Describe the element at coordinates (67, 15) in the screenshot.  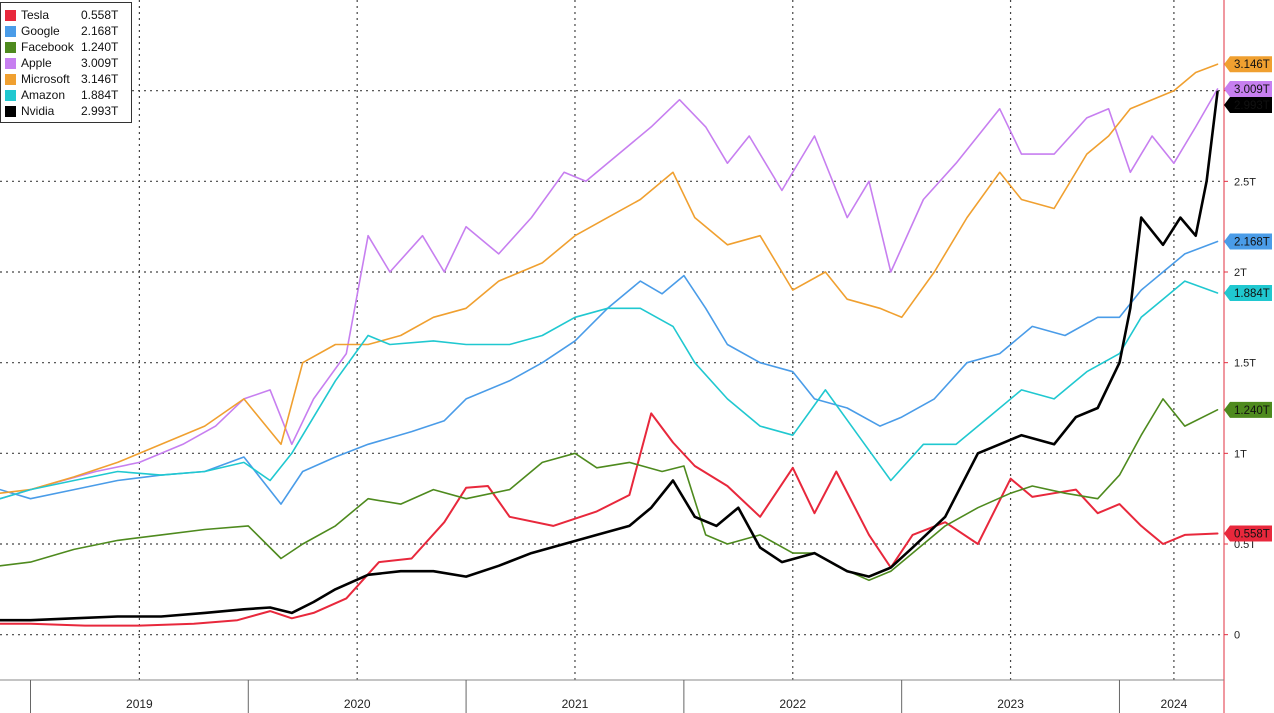
I see `legend-item-tesla: Tesla 0.558T` at that location.